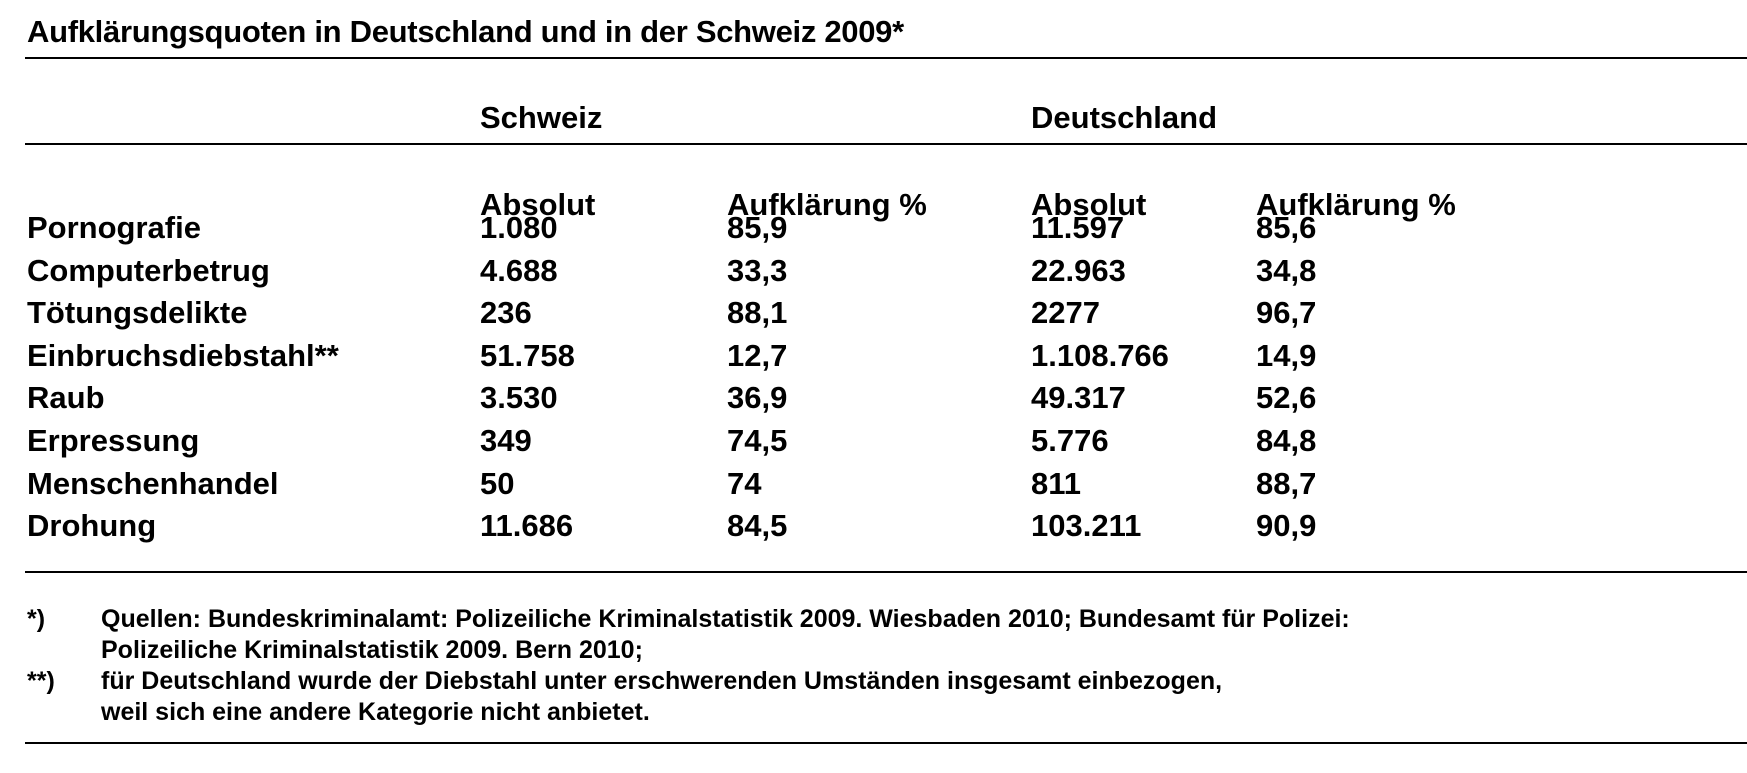 The width and height of the screenshot is (1747, 773). Describe the element at coordinates (92, 525) in the screenshot. I see `cell-row-label: Drohung` at that location.